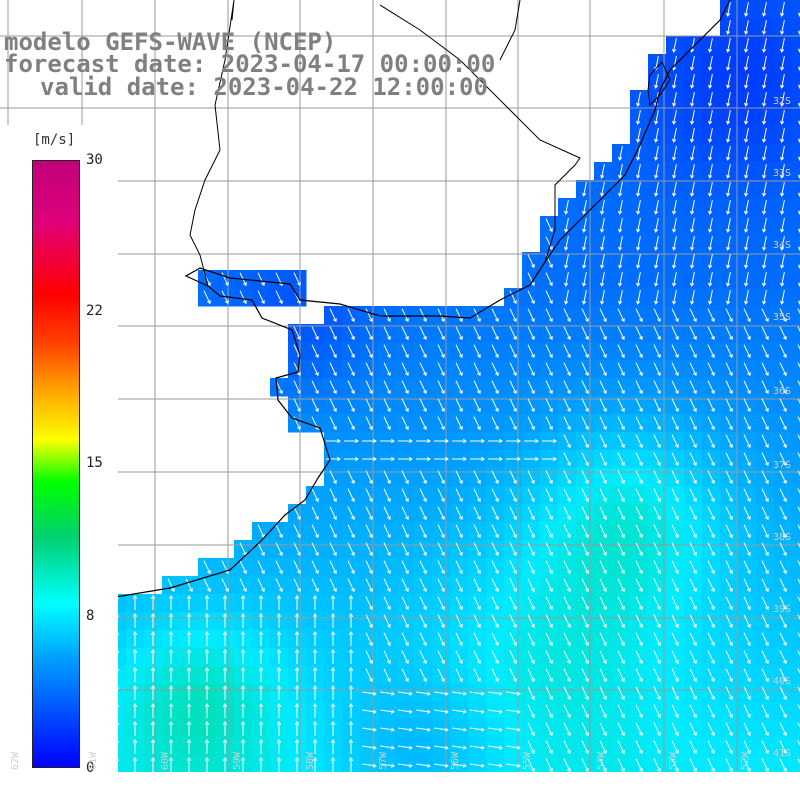  What do you see at coordinates (94, 311) in the screenshot?
I see `colorbar-tick-22: 22` at bounding box center [94, 311].